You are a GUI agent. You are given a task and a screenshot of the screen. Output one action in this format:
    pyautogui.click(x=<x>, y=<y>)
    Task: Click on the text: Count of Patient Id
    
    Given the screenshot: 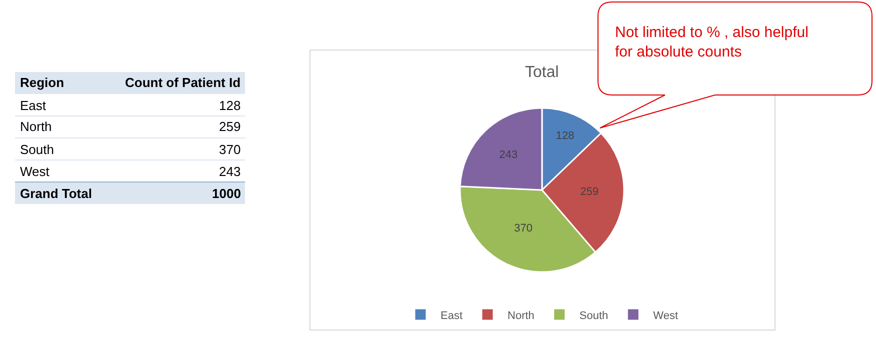 What is the action you would take?
    pyautogui.click(x=183, y=82)
    